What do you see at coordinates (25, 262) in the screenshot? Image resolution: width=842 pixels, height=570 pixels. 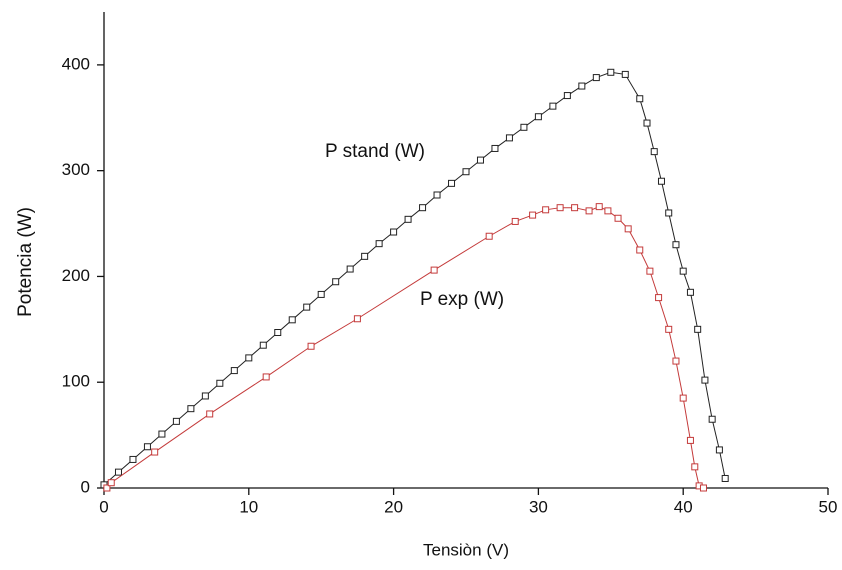 I see `y-axis-title: Potencia (W)` at bounding box center [25, 262].